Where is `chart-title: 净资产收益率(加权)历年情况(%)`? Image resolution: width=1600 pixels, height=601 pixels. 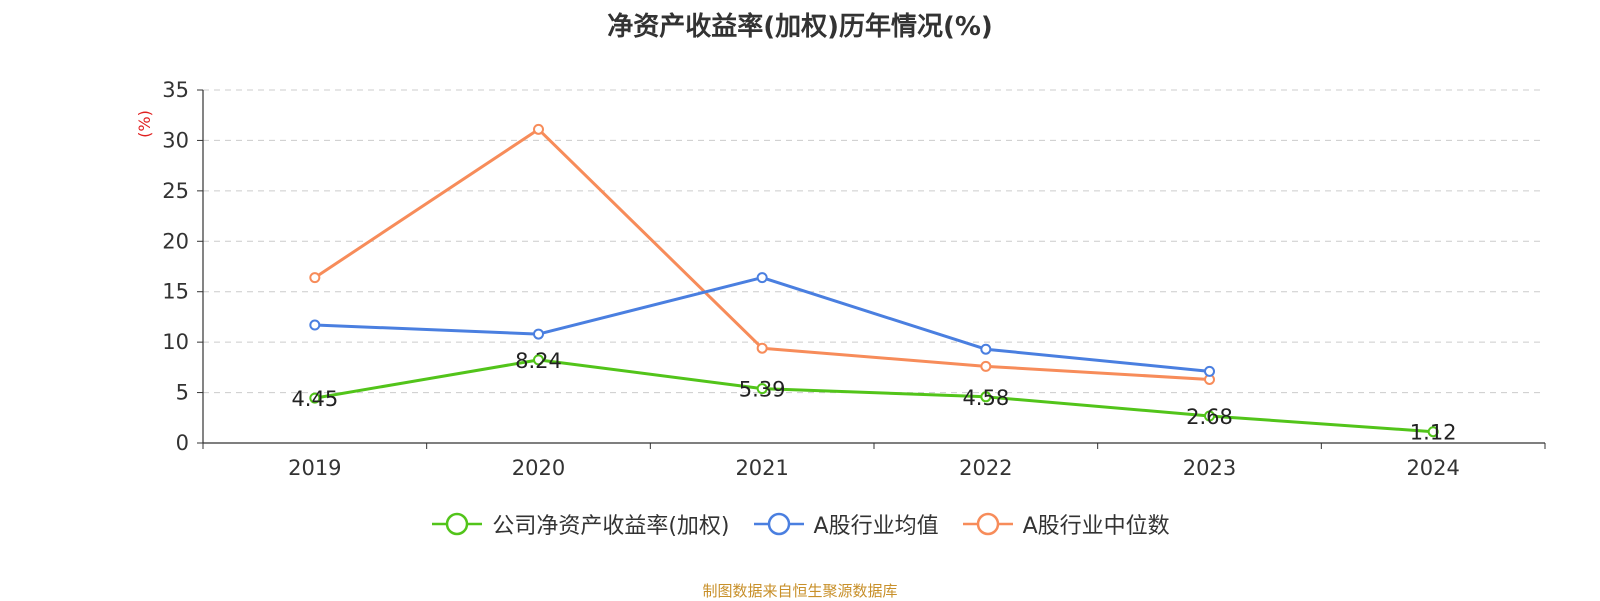
chart-title: 净资产收益率(加权)历年情况(%) is located at coordinates (800, 27).